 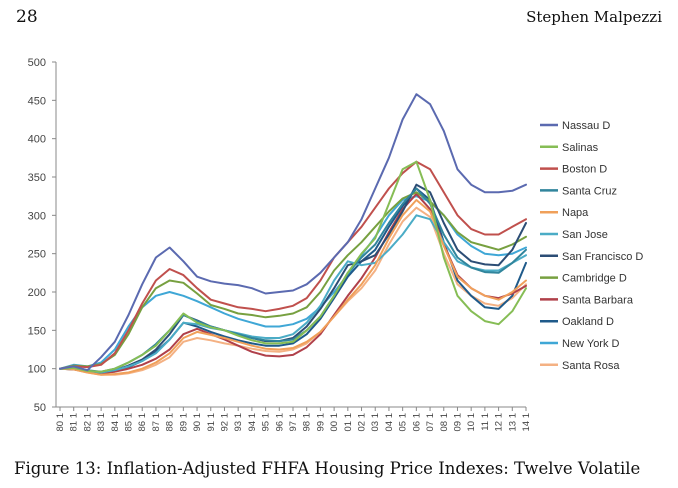 What do you see at coordinates (252, 422) in the screenshot?
I see `x-tick-label: 94 1` at bounding box center [252, 422].